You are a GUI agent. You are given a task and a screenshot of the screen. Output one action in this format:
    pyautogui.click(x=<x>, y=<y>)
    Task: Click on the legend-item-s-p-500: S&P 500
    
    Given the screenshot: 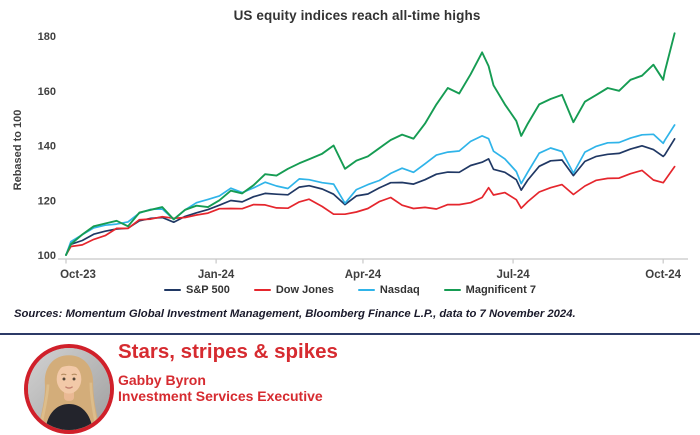 What is the action you would take?
    pyautogui.click(x=197, y=290)
    